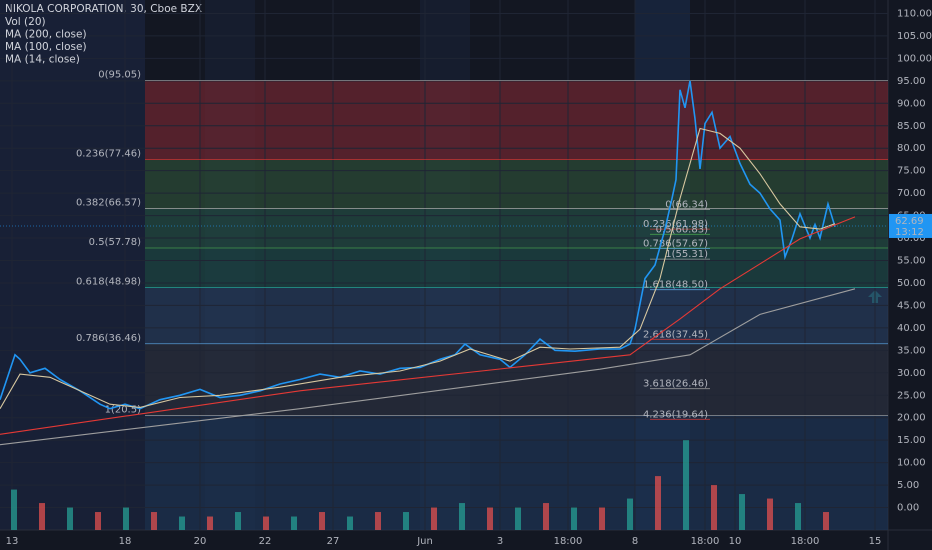 This screenshot has height=550, width=932. I want to click on fib2-label: 3.618(26.46), so click(675, 384).